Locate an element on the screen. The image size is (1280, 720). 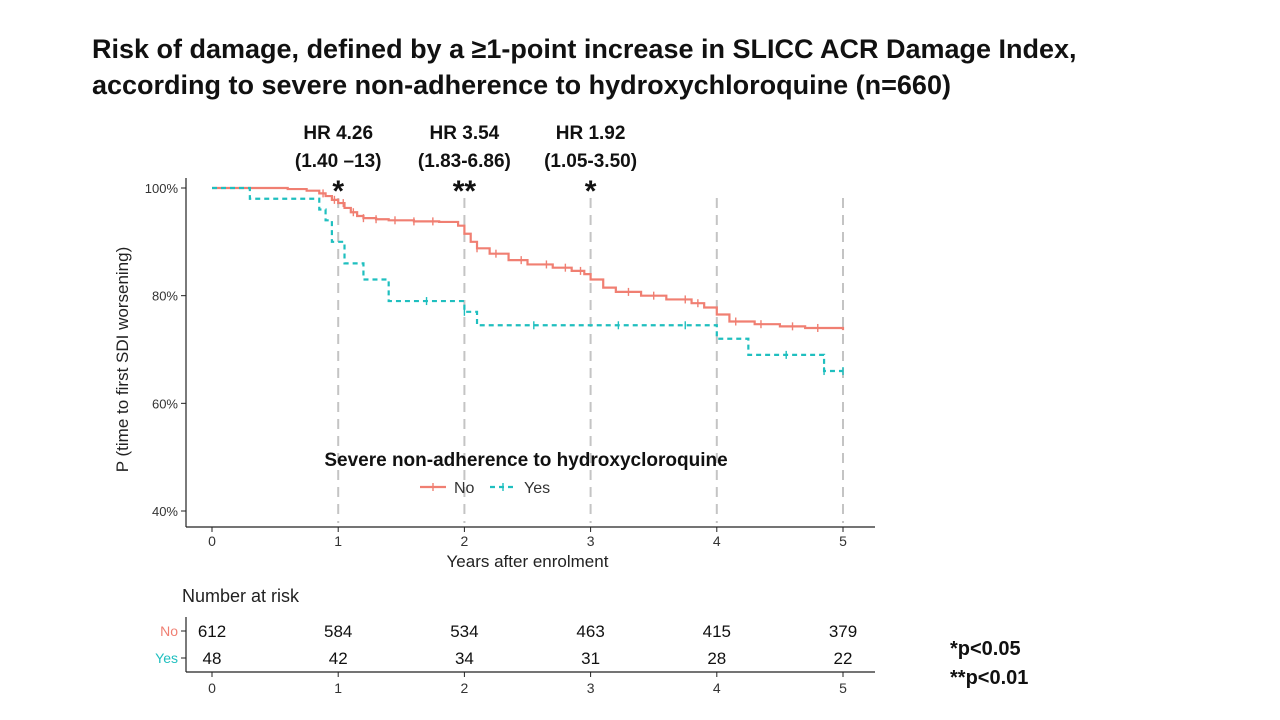
risk-x-tick-label: 3 is located at coordinates (591, 688).